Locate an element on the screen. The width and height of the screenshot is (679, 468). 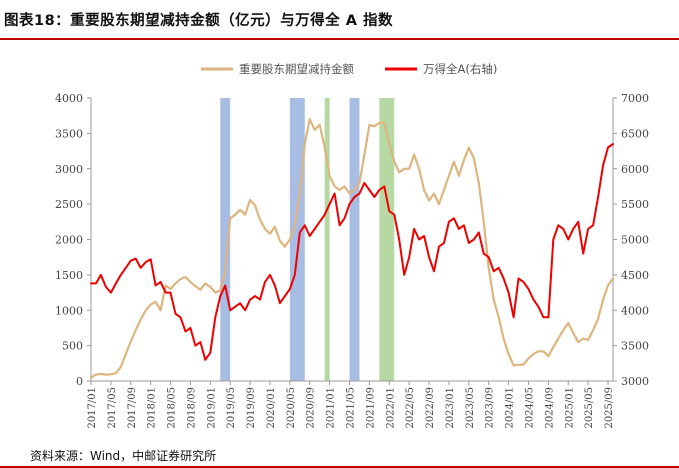
y-right-tick-label: 4000 is located at coordinates (635, 310).